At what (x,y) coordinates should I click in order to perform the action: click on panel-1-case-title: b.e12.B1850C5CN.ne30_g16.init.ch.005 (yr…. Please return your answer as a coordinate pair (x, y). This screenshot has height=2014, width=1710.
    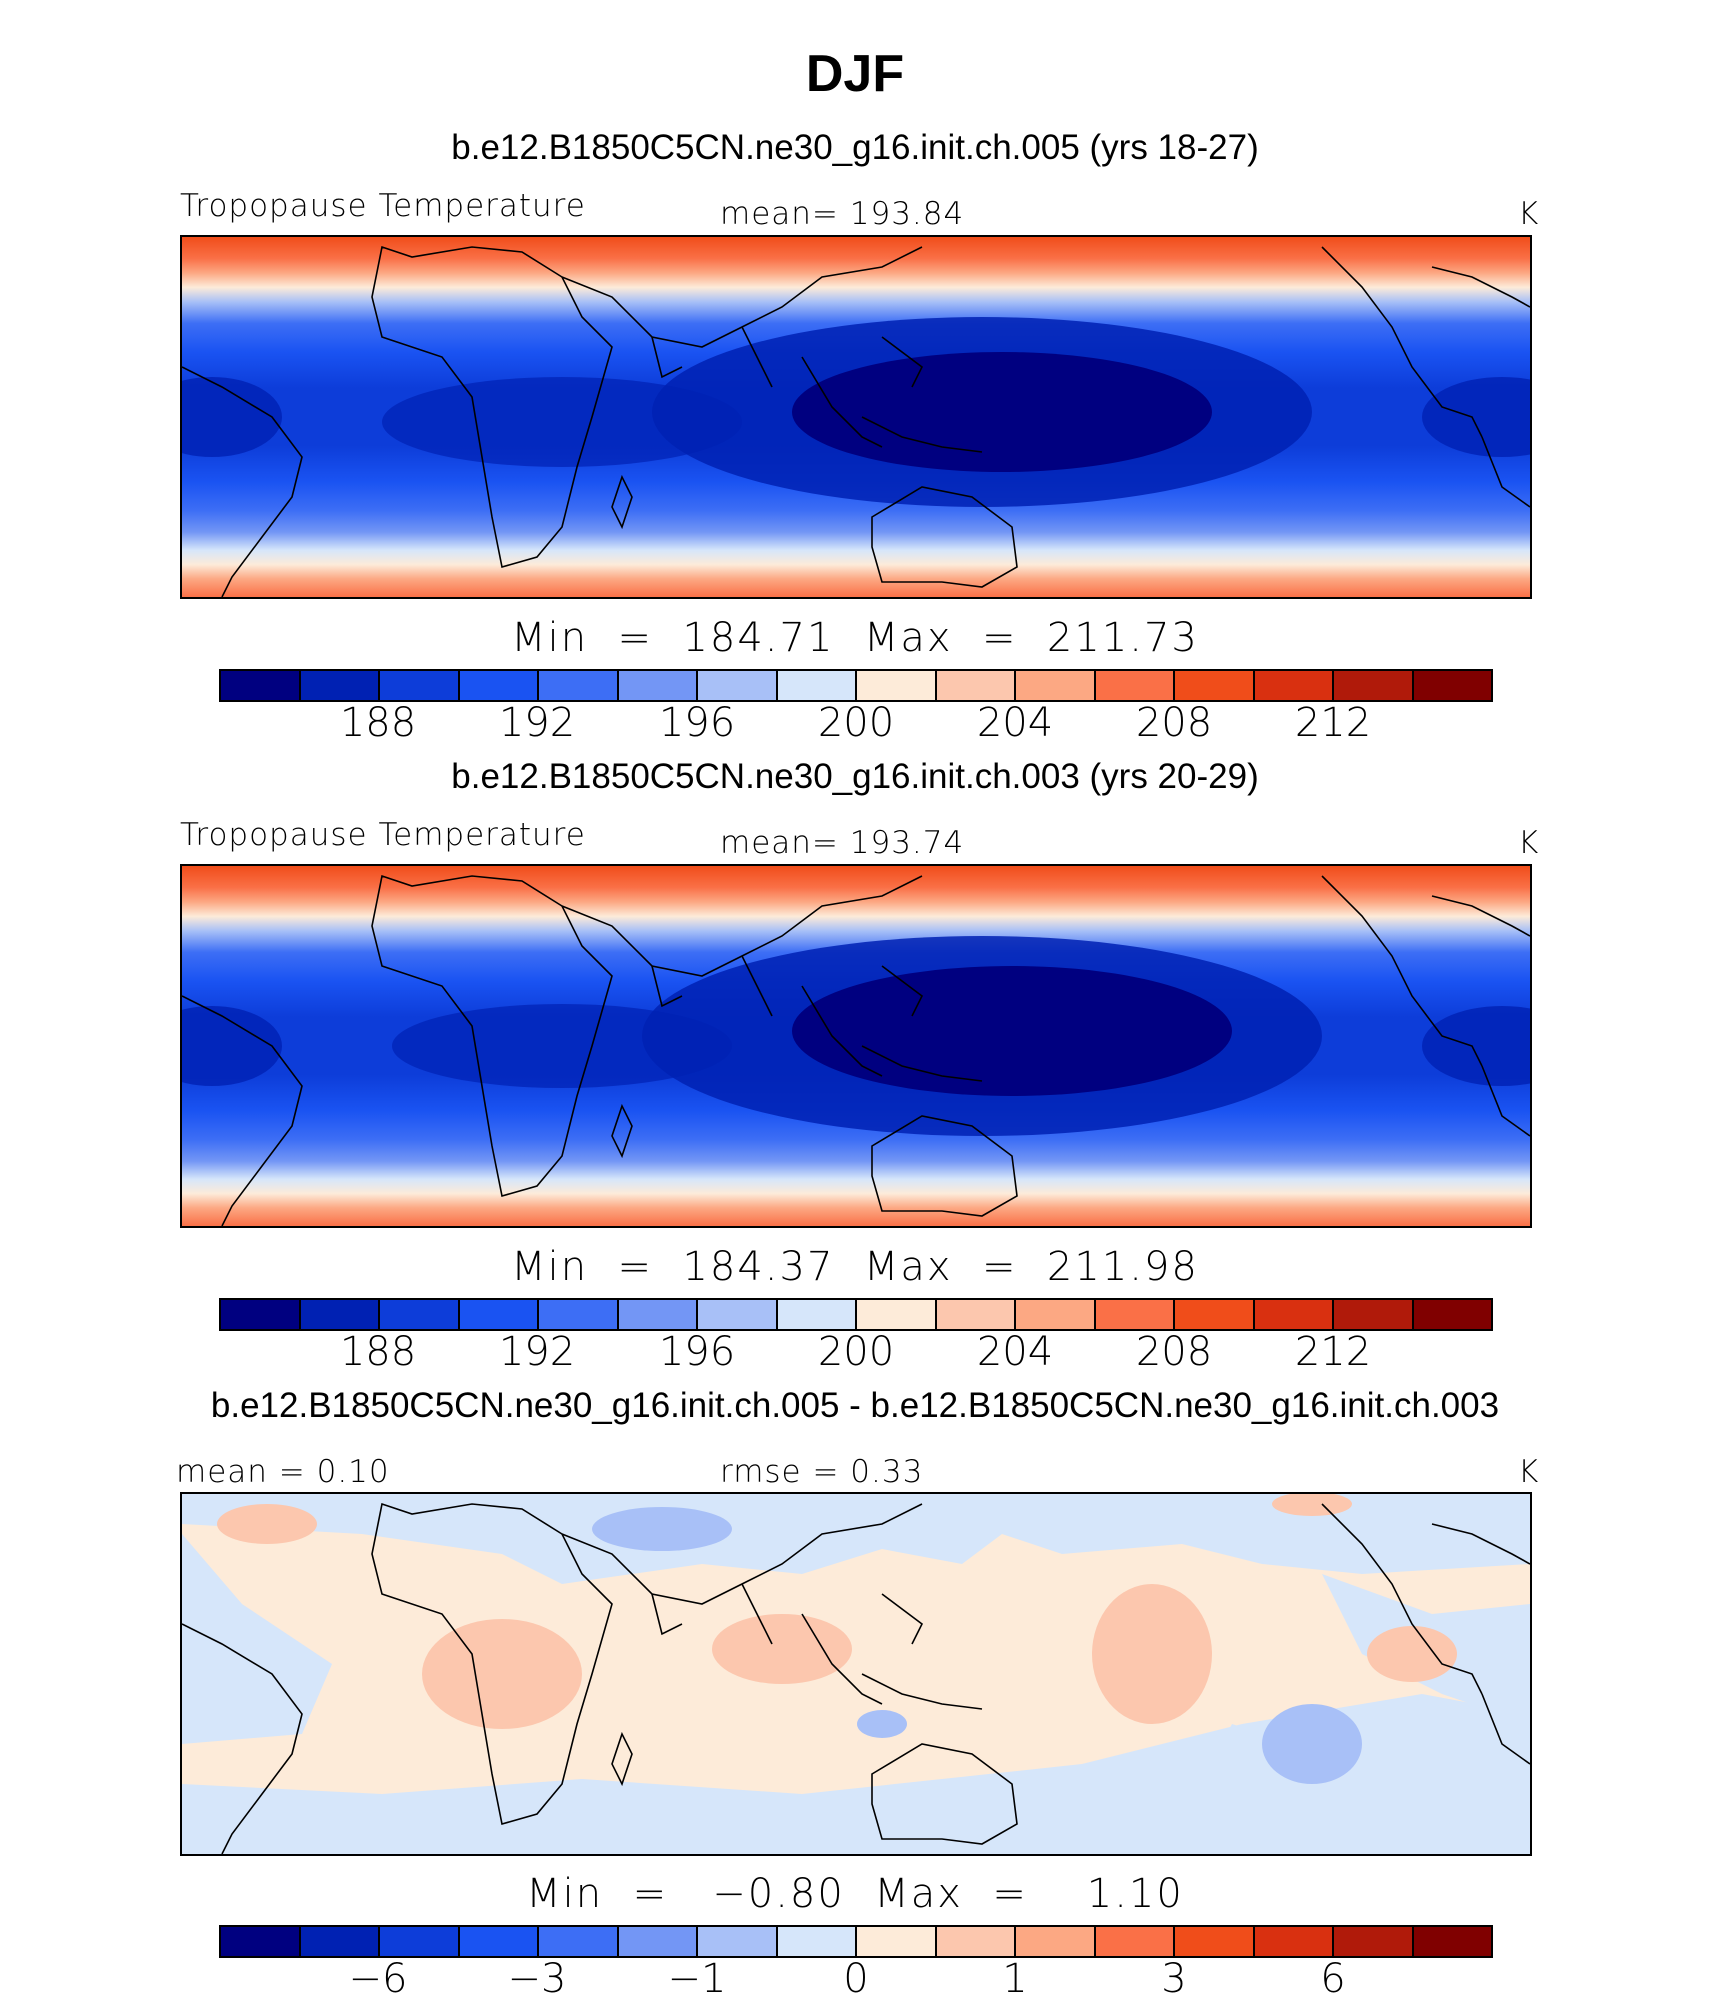
    Looking at the image, I should click on (855, 147).